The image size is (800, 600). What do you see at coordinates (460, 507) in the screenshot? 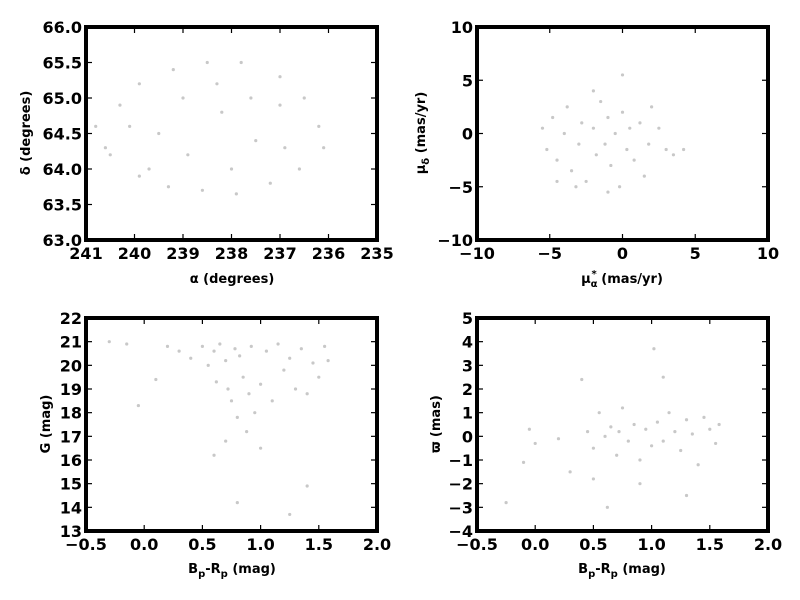
I see `y-tick-label: −3` at bounding box center [460, 507].